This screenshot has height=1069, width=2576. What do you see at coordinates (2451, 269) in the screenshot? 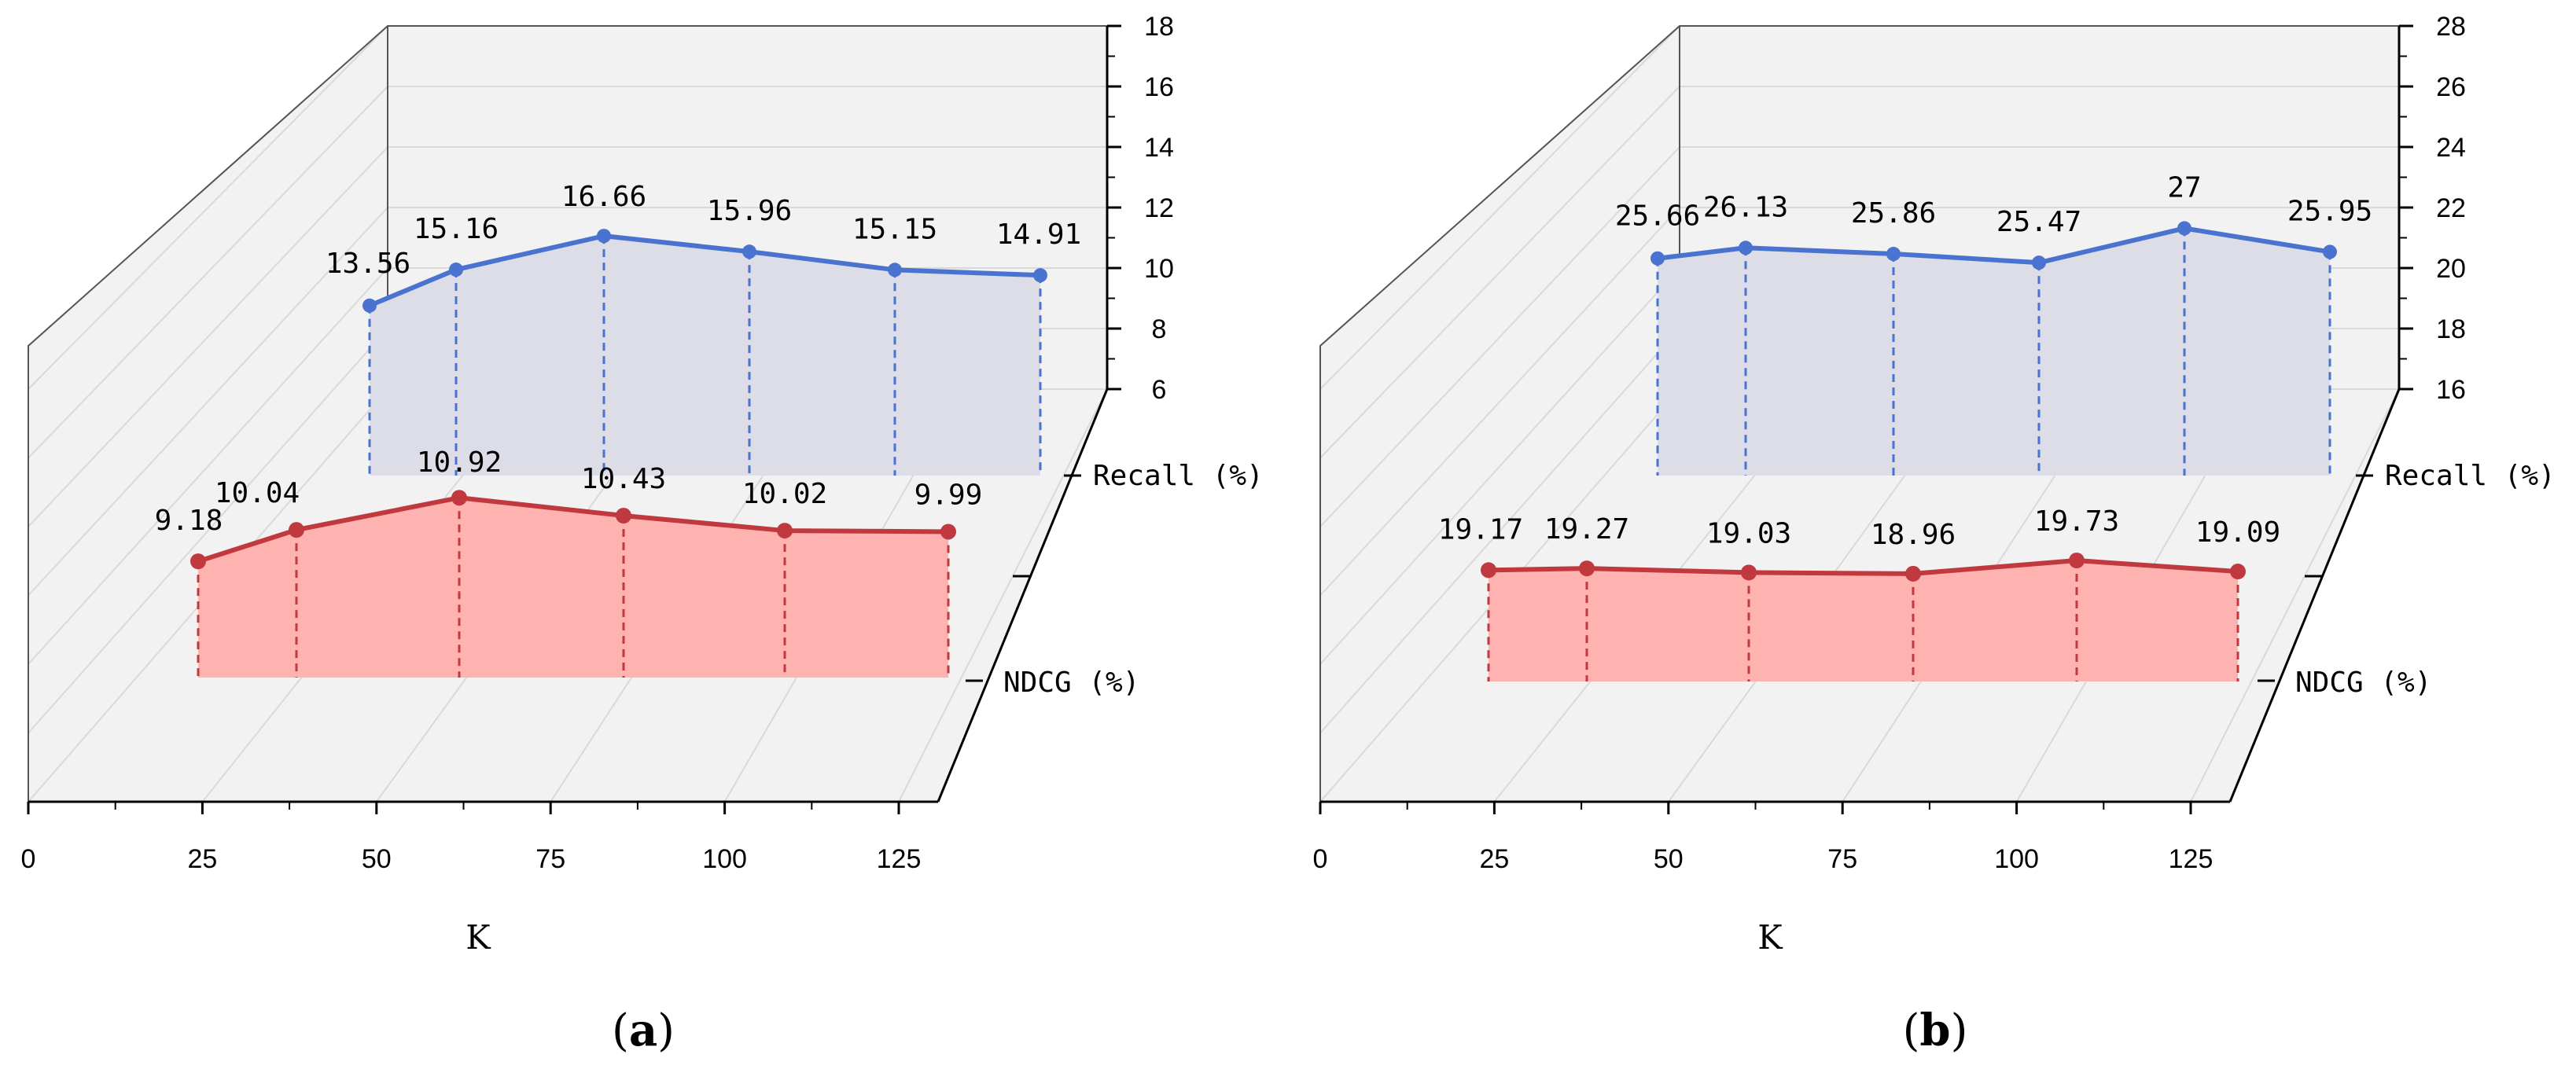
I see `z-tick-label: 20` at bounding box center [2451, 269].